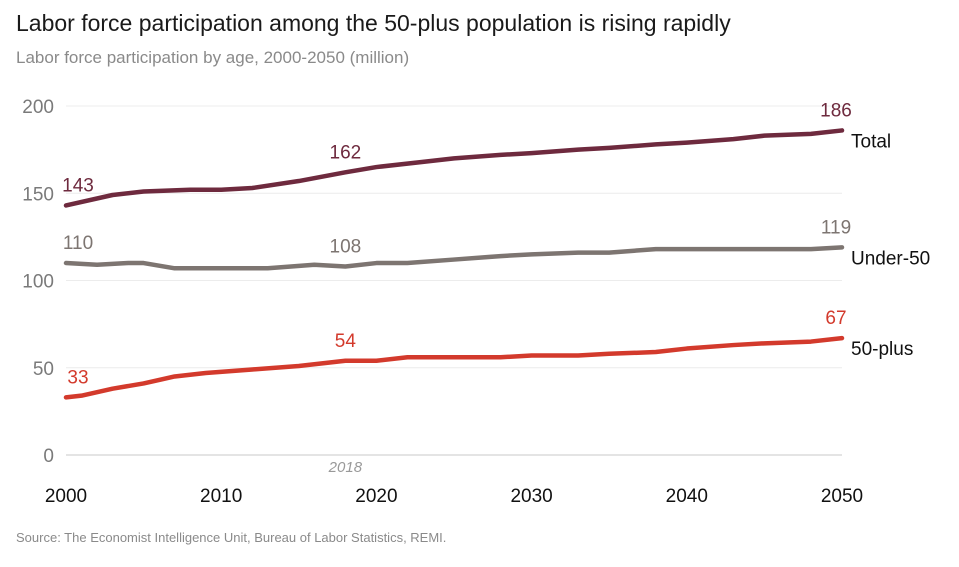 The image size is (959, 567). What do you see at coordinates (78, 185) in the screenshot?
I see `data-label: 143` at bounding box center [78, 185].